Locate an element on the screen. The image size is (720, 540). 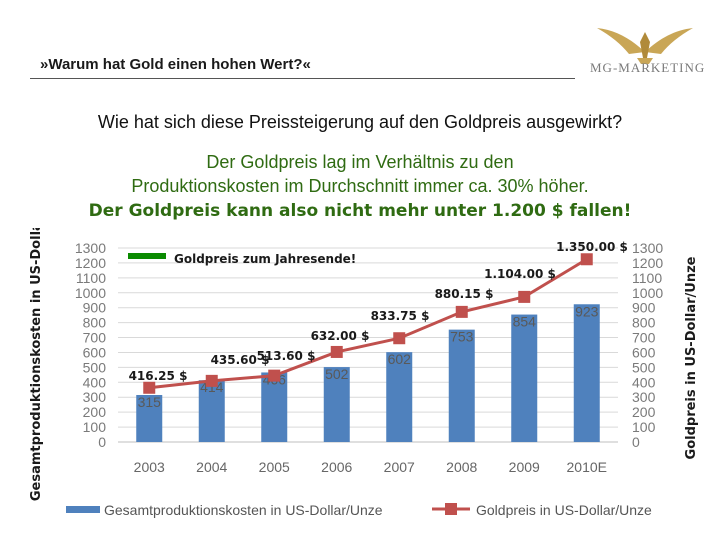
x-tick-label: 2009 is located at coordinates (524, 467).